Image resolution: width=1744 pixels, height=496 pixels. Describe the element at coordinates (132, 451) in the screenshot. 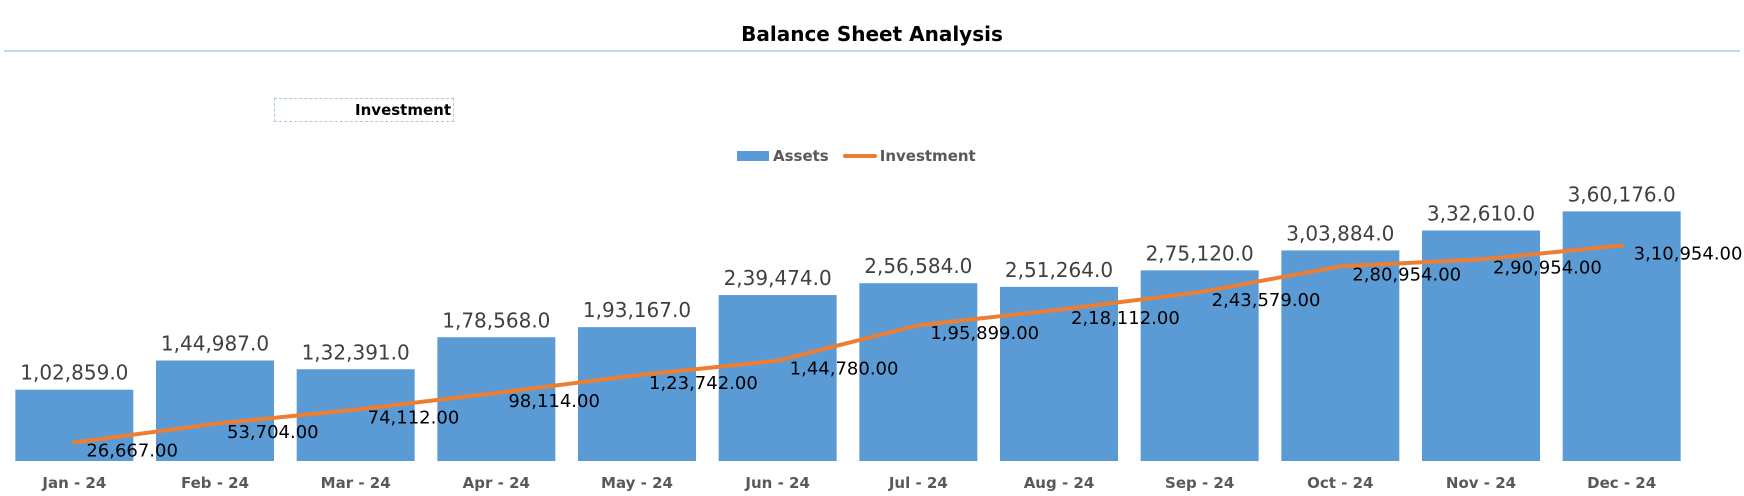

I see `line-value-label: 26,667.00` at that location.